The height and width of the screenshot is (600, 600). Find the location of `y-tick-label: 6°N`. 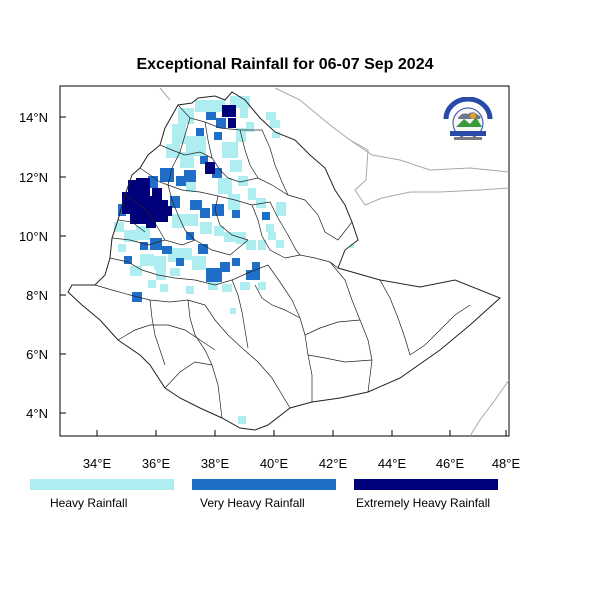

y-tick-label: 6°N is located at coordinates (37, 354).